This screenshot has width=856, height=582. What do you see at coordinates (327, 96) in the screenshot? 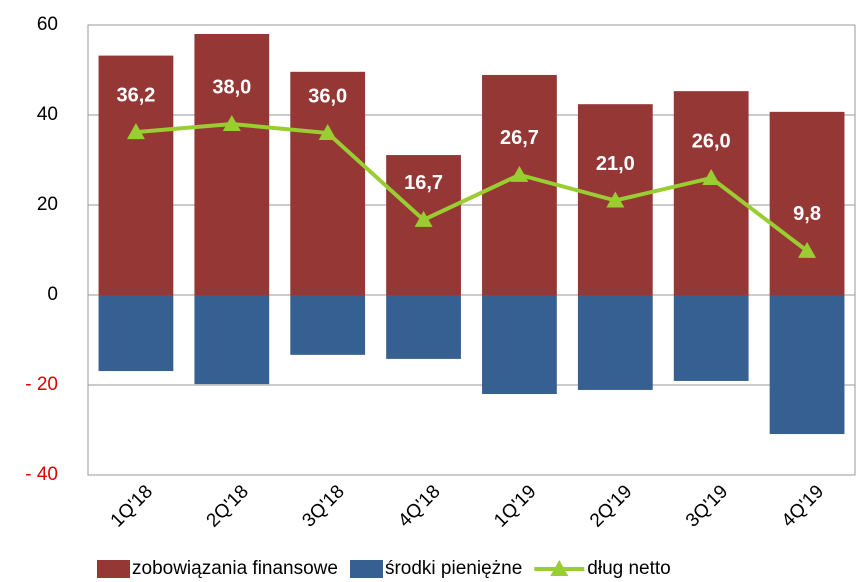
I see `data-label: 36,0` at bounding box center [327, 96].